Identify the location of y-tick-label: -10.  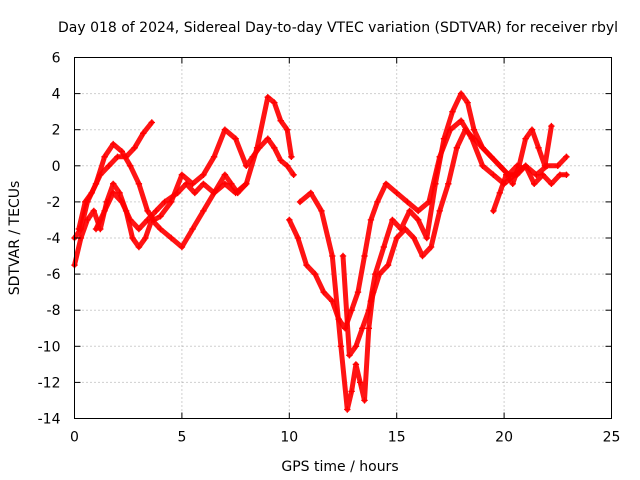
(49, 347).